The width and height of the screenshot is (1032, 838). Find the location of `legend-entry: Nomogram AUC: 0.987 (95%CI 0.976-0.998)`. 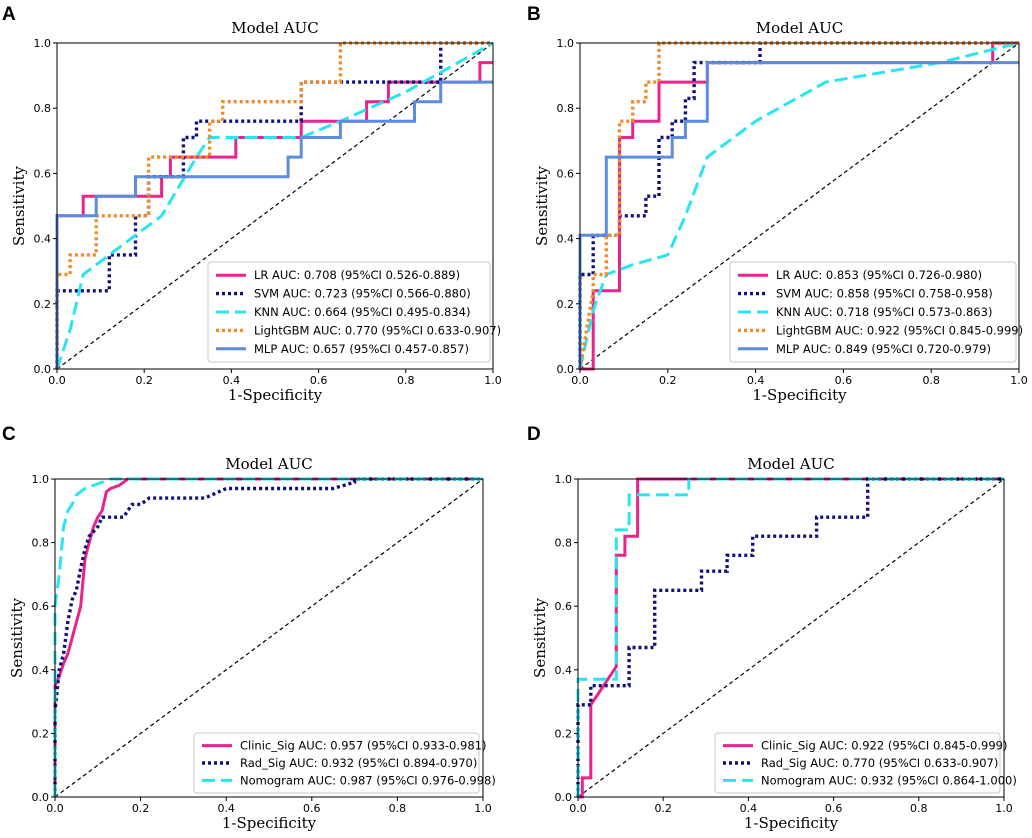

legend-entry: Nomogram AUC: 0.987 (95%CI 0.976-0.998) is located at coordinates (368, 780).